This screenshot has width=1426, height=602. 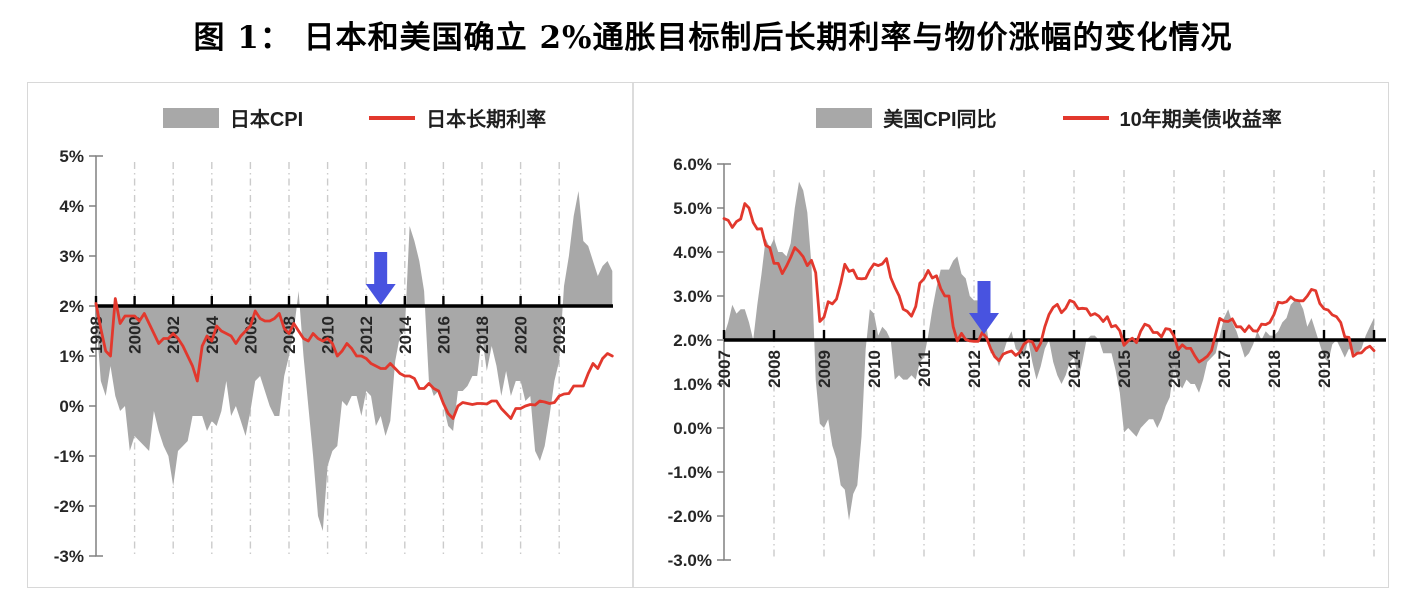 I want to click on x-tick-label: 2019, so click(x=1324, y=369).